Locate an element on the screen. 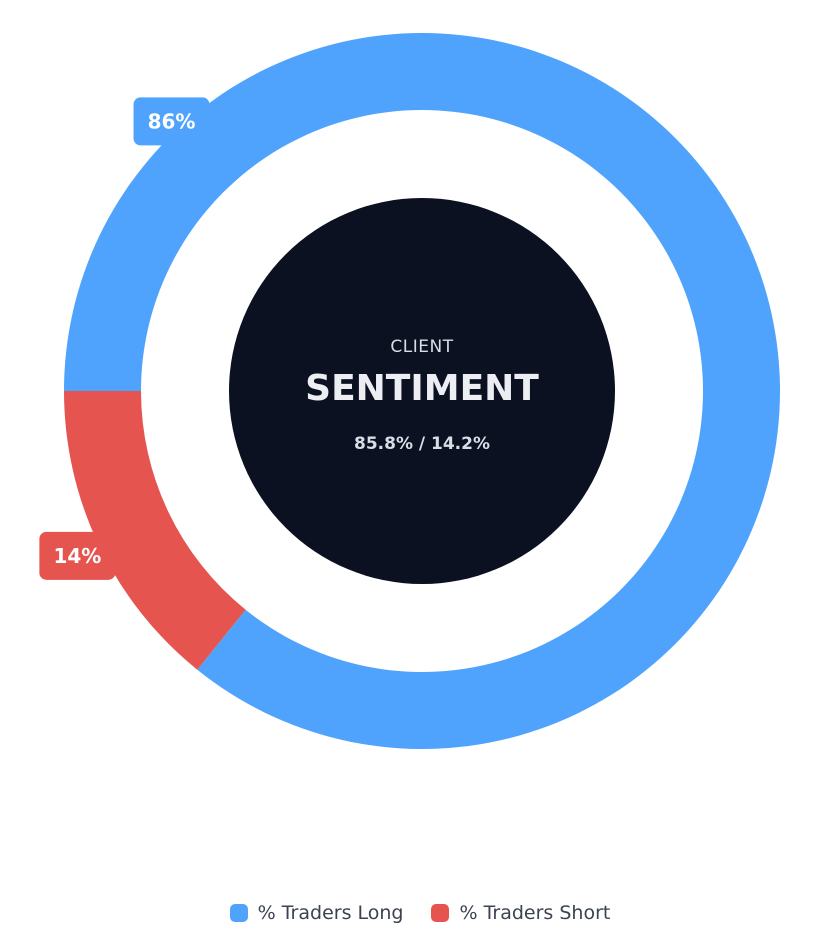  slice-label-text: 86% is located at coordinates (172, 121).